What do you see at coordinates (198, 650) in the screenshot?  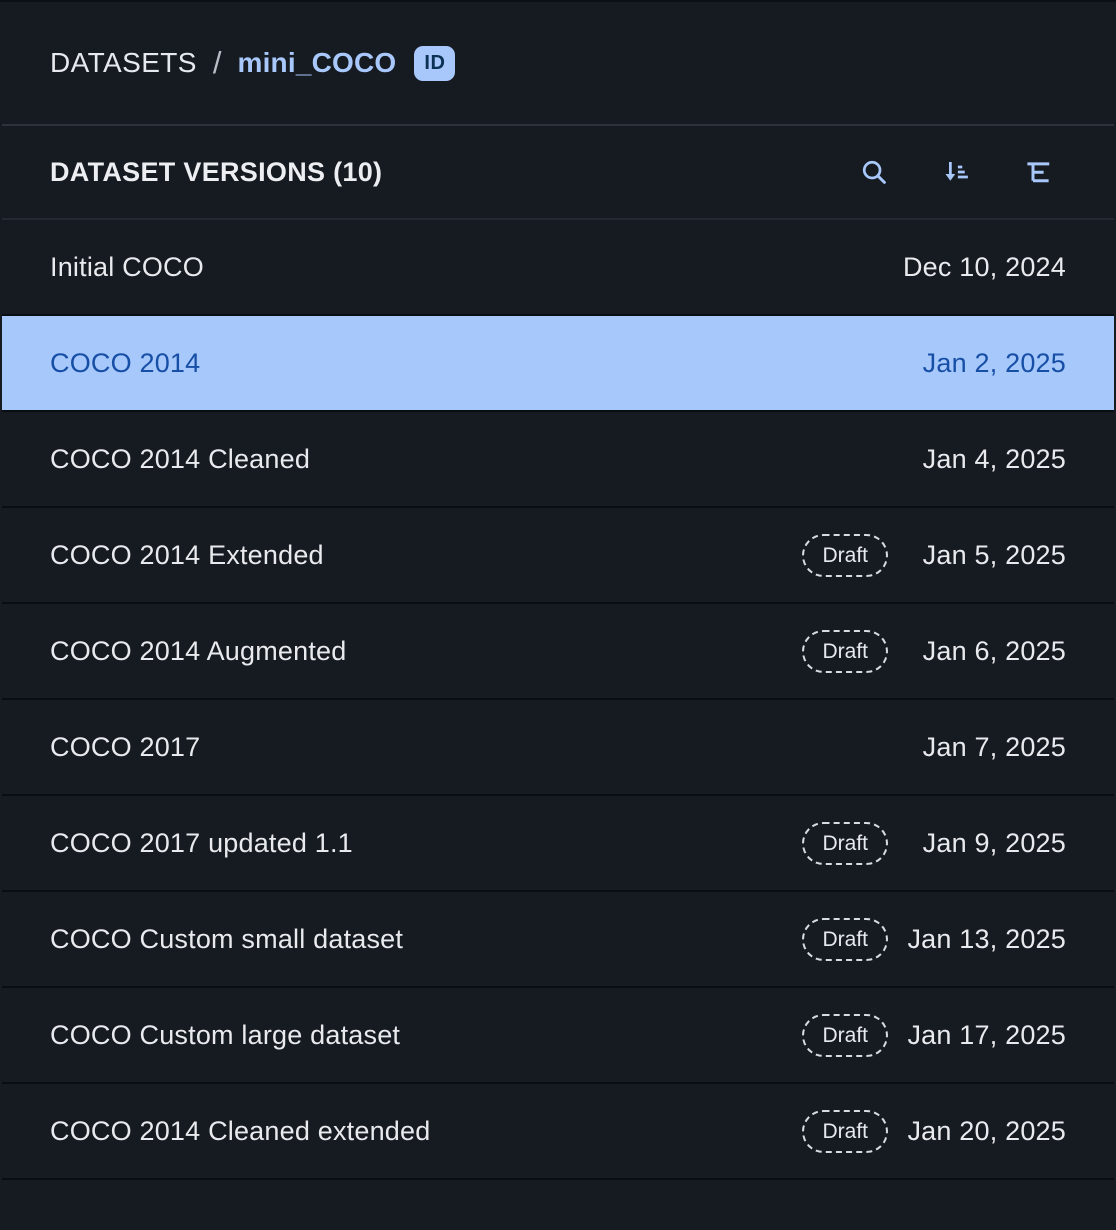 I see `version-name: COCO 2014 Augmented` at bounding box center [198, 650].